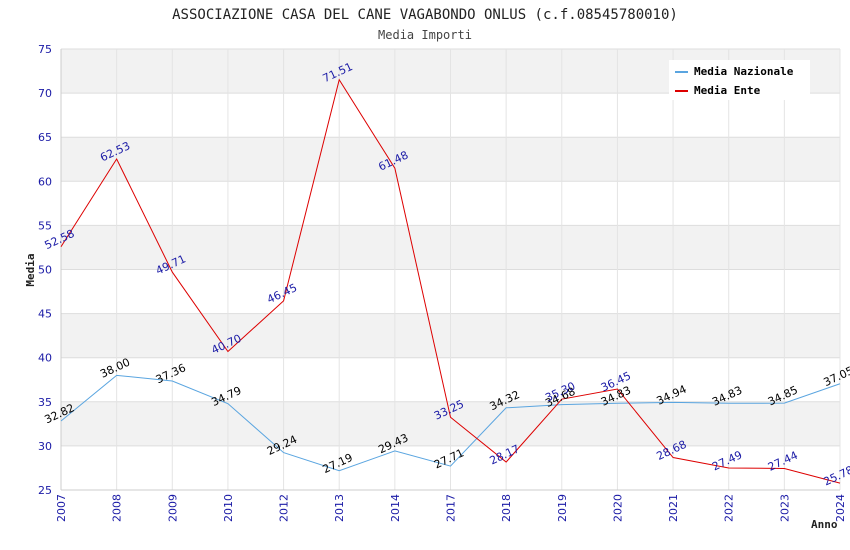 The image size is (850, 550). I want to click on x-tick-label: 2023, so click(784, 508).